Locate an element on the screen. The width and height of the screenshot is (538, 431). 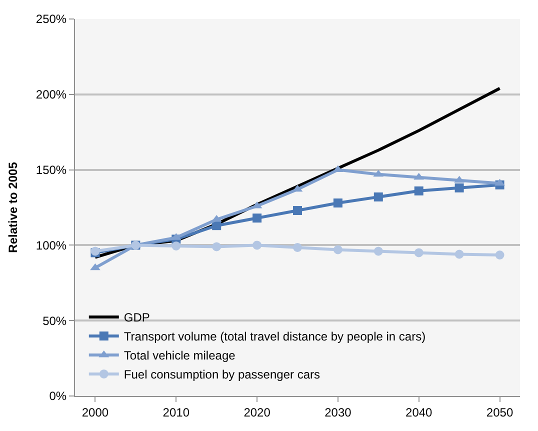
legend-label: Transport volume (total travel distance by people in cars) is located at coordinates (275, 337).